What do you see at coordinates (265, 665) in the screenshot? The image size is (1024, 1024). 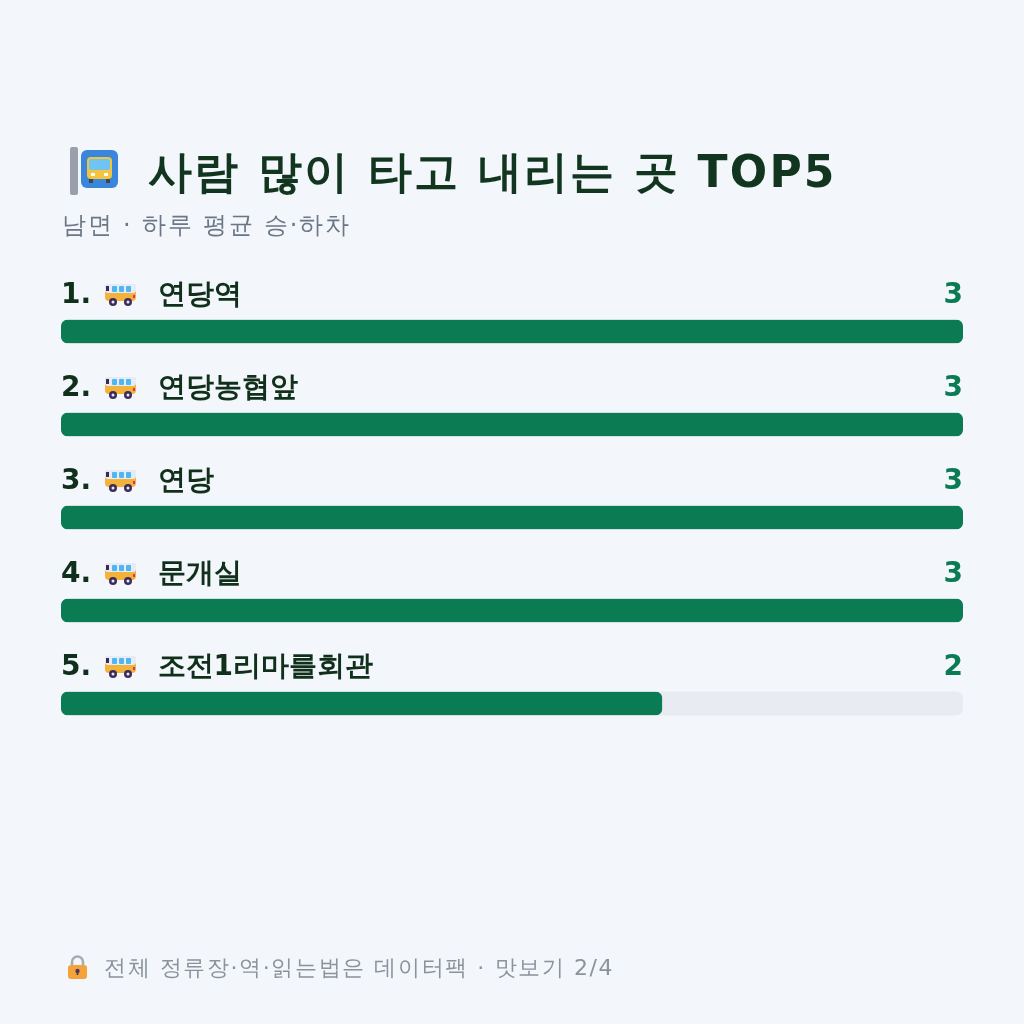 I see `y-tick-label: 조전1리마를회관` at bounding box center [265, 665].